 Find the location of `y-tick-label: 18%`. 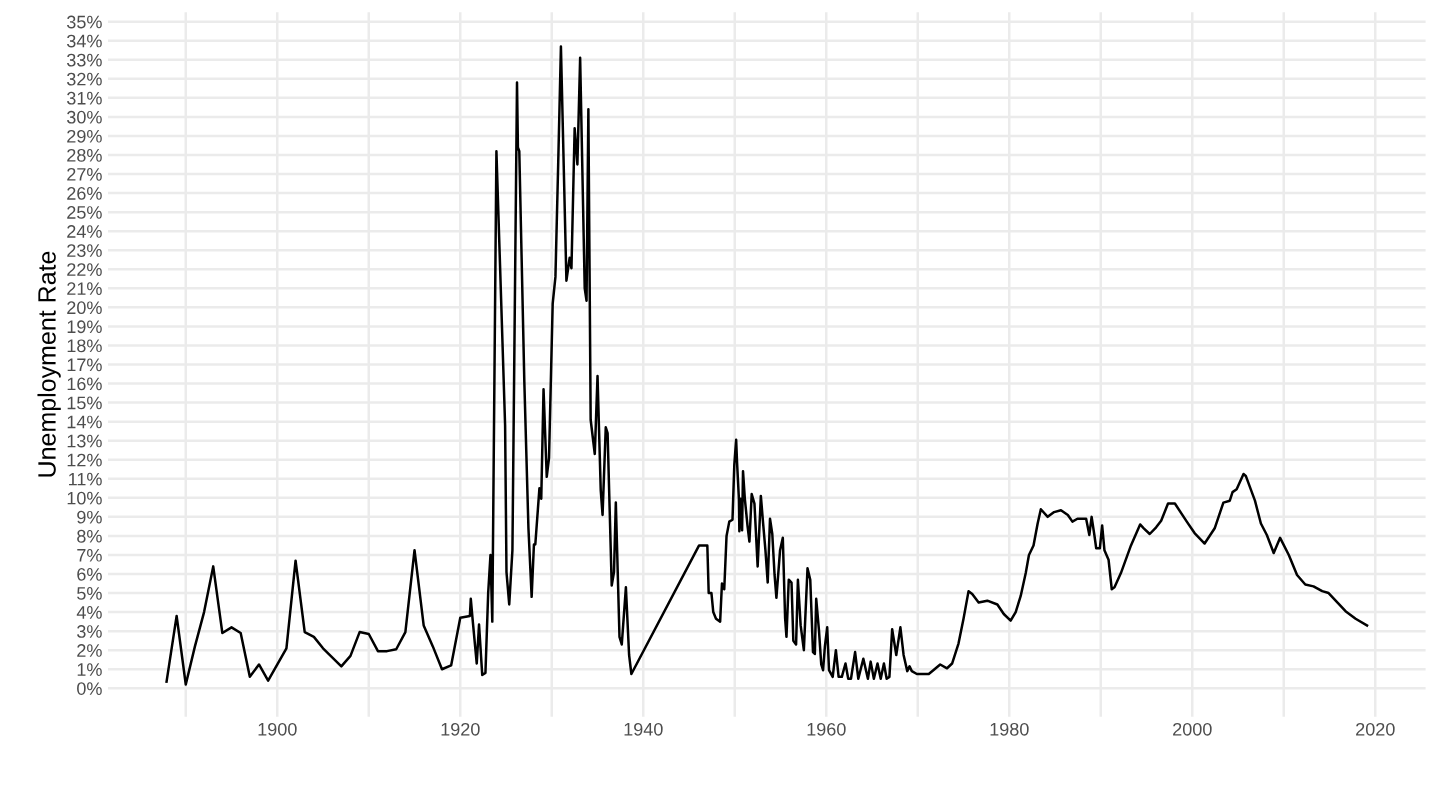

y-tick-label: 18% is located at coordinates (84, 346).